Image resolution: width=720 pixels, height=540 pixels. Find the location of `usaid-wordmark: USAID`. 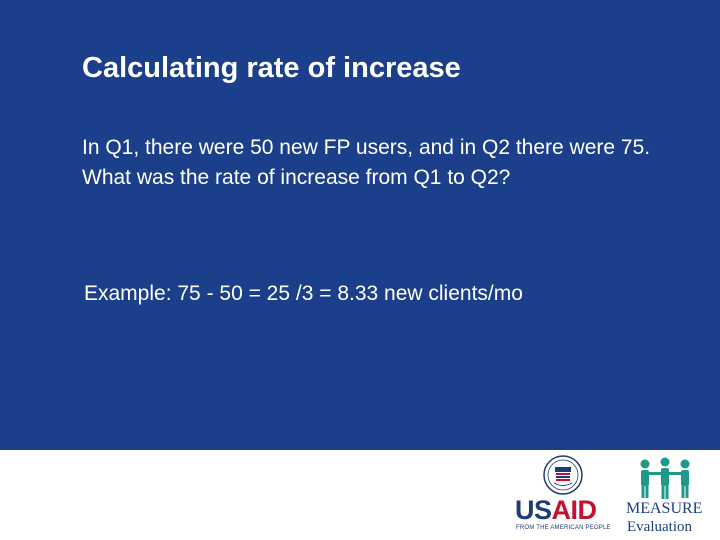

usaid-wordmark: USAID is located at coordinates (556, 510).